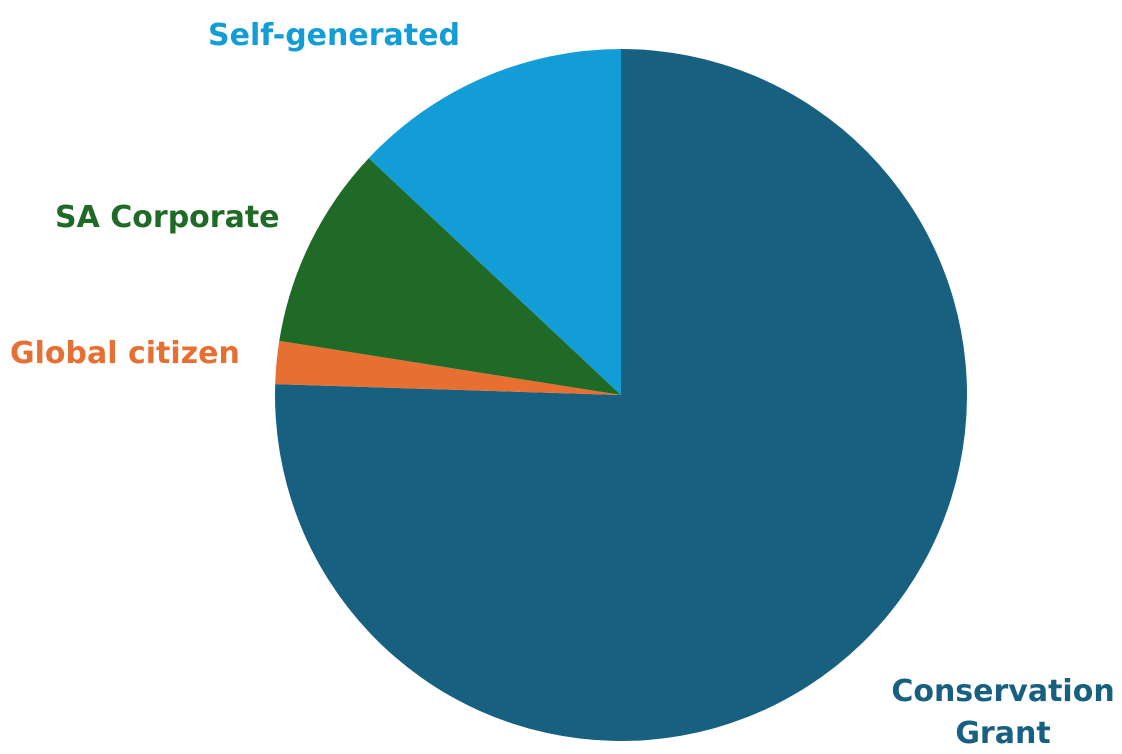  What do you see at coordinates (125, 353) in the screenshot?
I see `slice-label-global-citizen: Global citizen` at bounding box center [125, 353].